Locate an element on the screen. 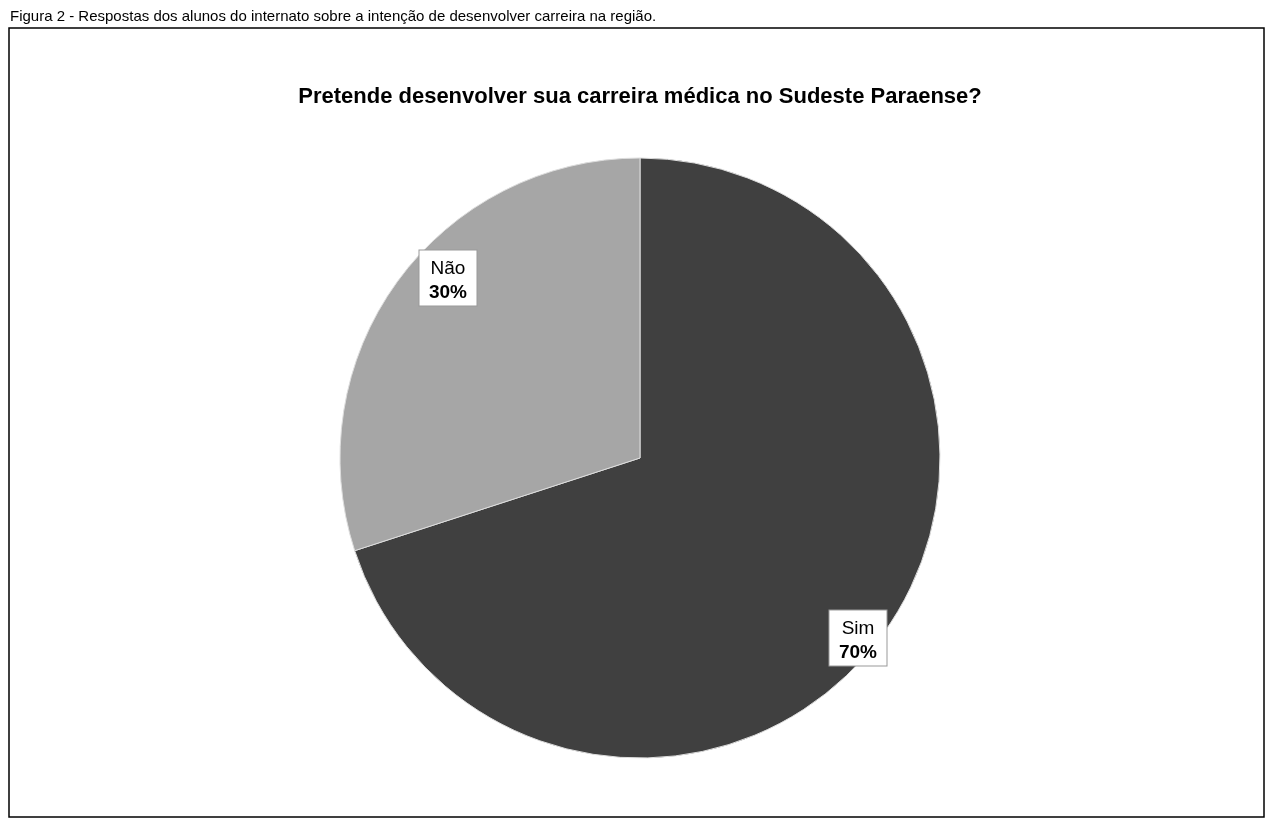  chart-title: Pretende desenvolver sua carreira médica no Sudeste Paraense? is located at coordinates (640, 95).